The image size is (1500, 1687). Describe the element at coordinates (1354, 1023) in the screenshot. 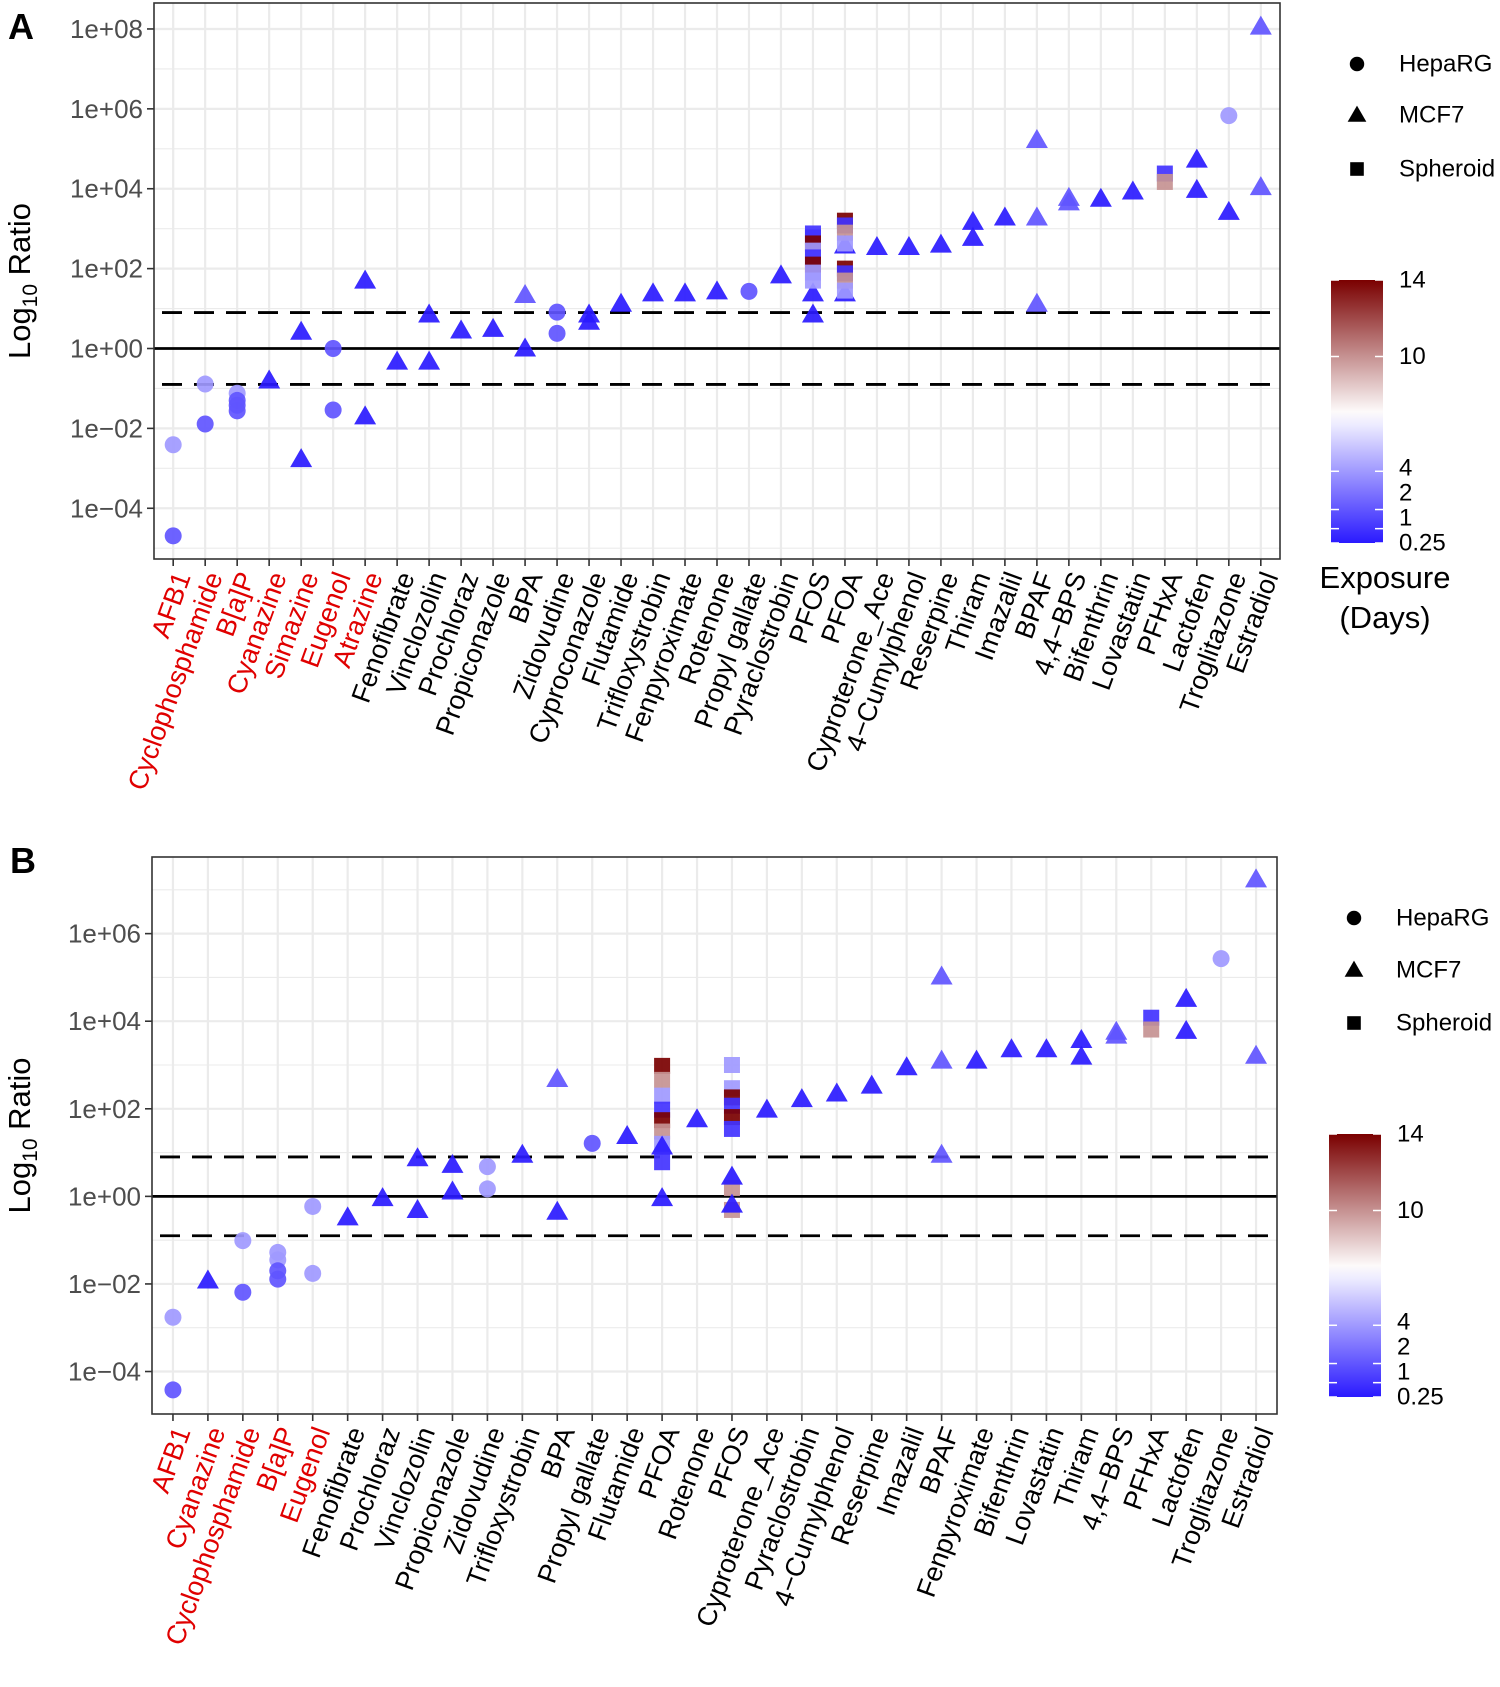

I see `legend-square-icon` at that location.